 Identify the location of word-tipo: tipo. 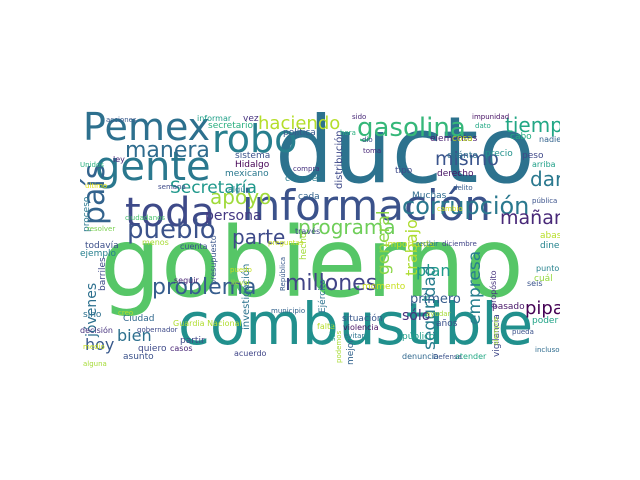
(404, 171).